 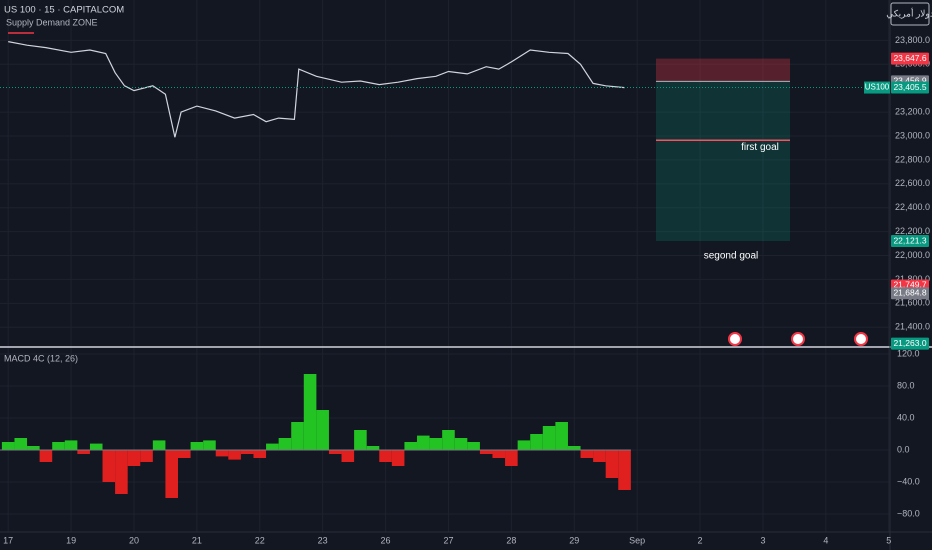 I want to click on y-tick-label: 80.0, so click(x=906, y=385).